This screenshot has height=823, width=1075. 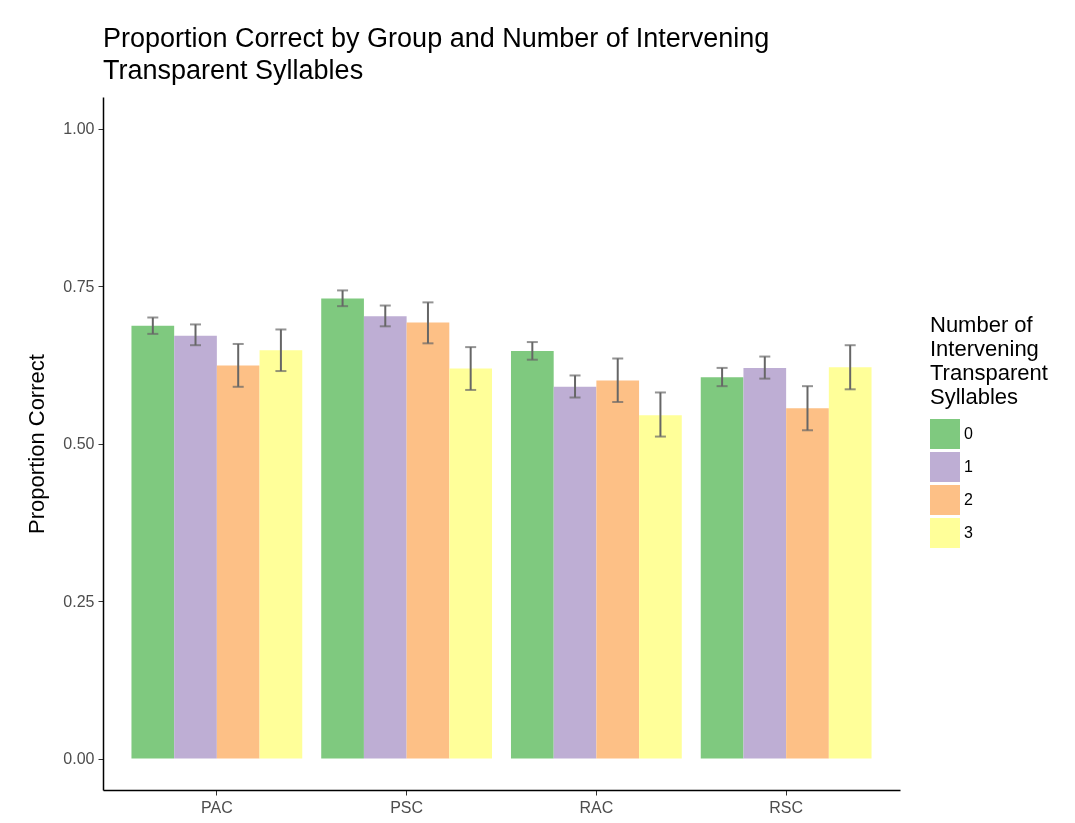 I want to click on legend-title: Number of Intervening Transparent Syllables, so click(x=989, y=360).